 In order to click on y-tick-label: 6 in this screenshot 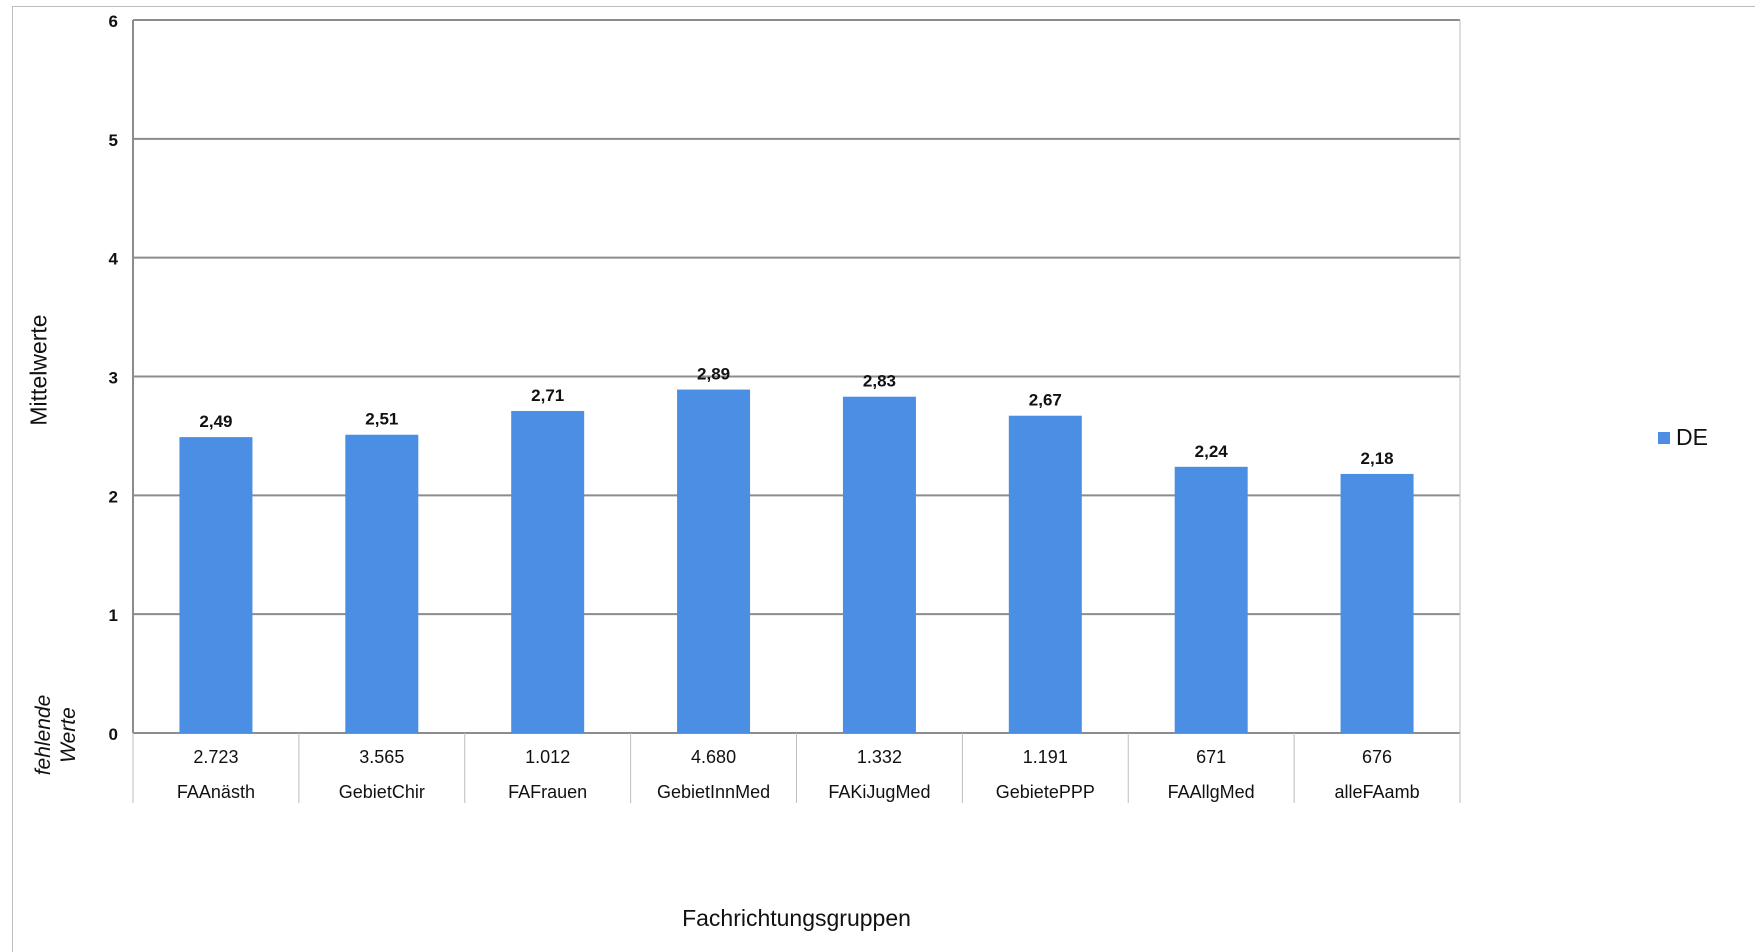, I will do `click(113, 21)`.